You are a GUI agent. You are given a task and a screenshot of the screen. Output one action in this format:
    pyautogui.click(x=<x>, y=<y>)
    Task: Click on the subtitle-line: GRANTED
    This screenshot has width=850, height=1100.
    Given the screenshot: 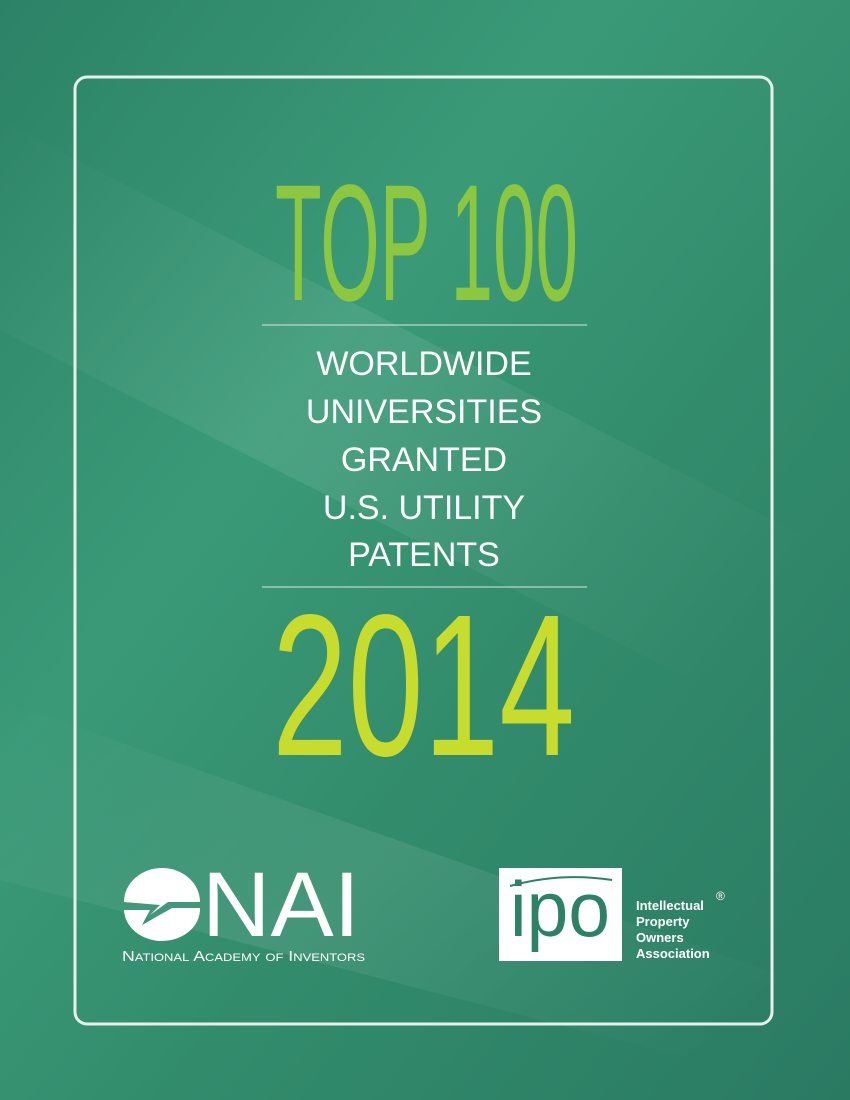 What is the action you would take?
    pyautogui.click(x=424, y=460)
    